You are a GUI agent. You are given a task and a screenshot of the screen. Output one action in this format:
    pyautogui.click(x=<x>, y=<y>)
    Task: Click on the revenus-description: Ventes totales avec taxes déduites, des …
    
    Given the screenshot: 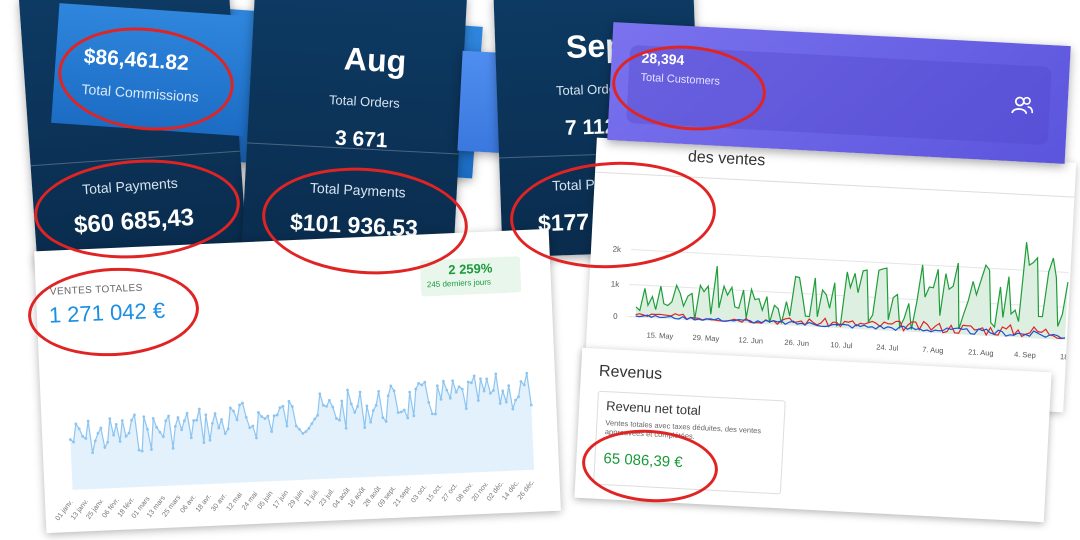 What is the action you would take?
    pyautogui.click(x=683, y=429)
    